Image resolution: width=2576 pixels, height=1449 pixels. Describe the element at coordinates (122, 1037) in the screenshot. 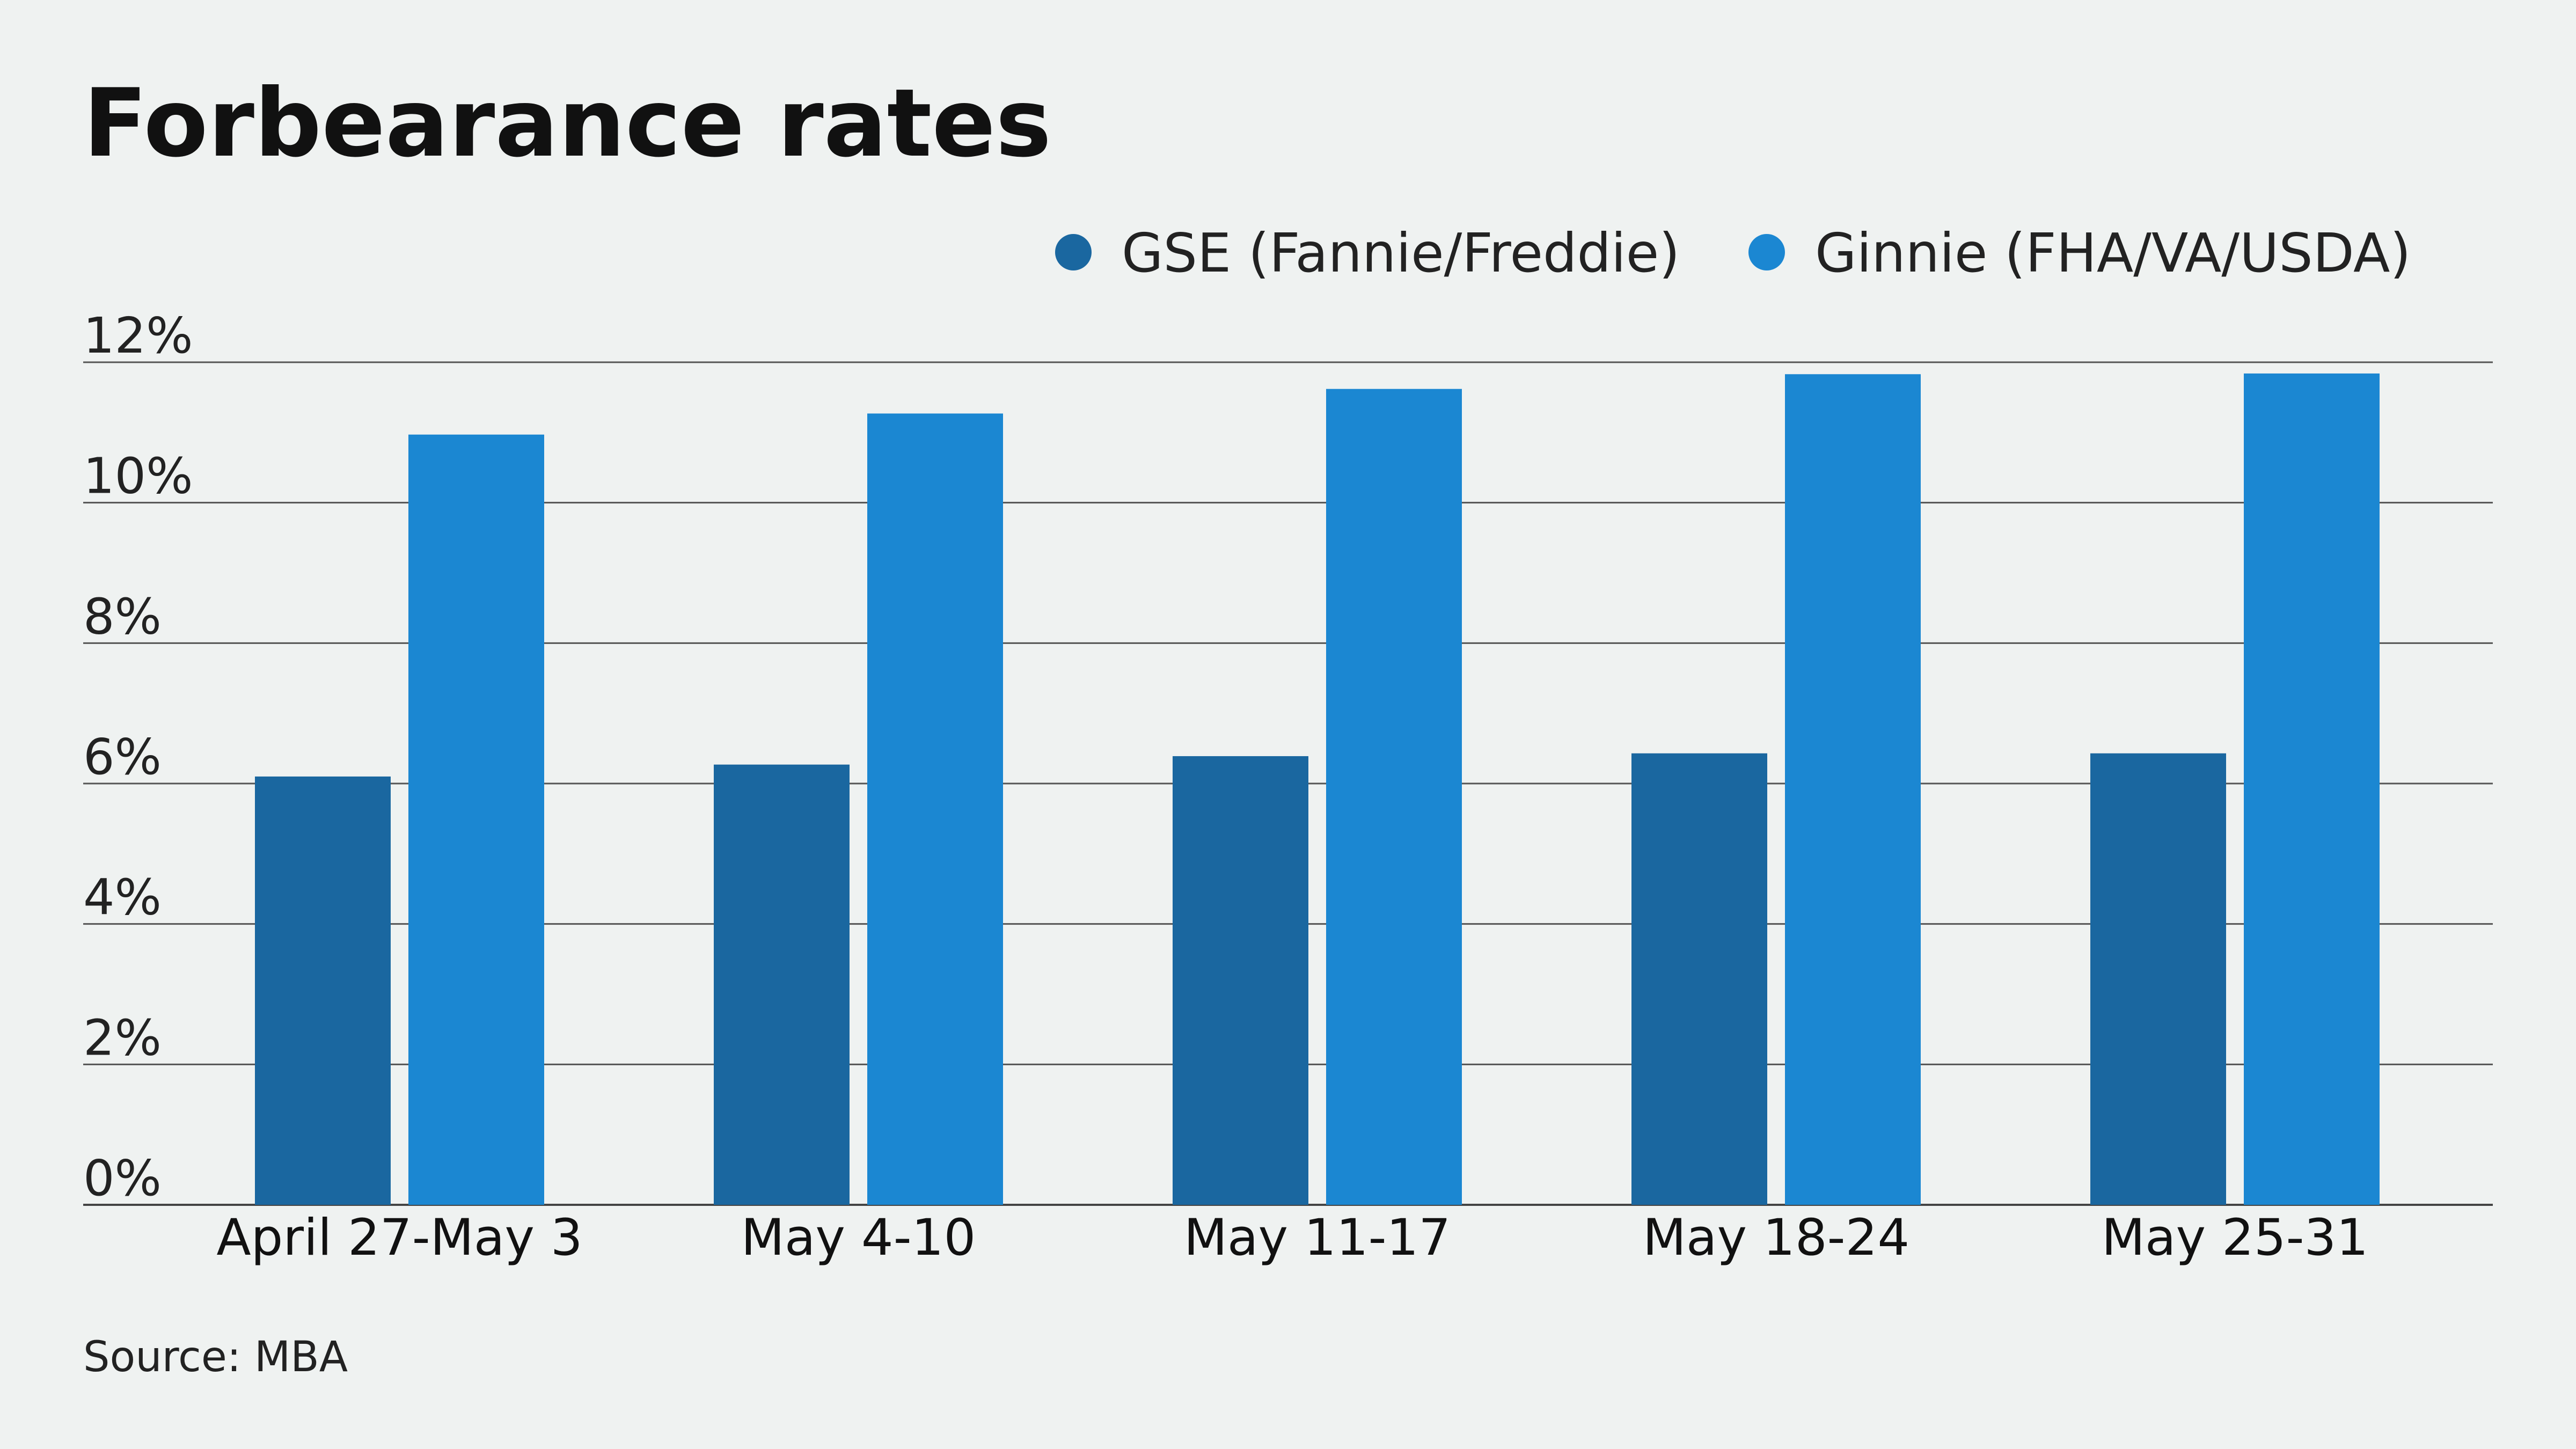

I see `y-tick-label: 2%` at that location.